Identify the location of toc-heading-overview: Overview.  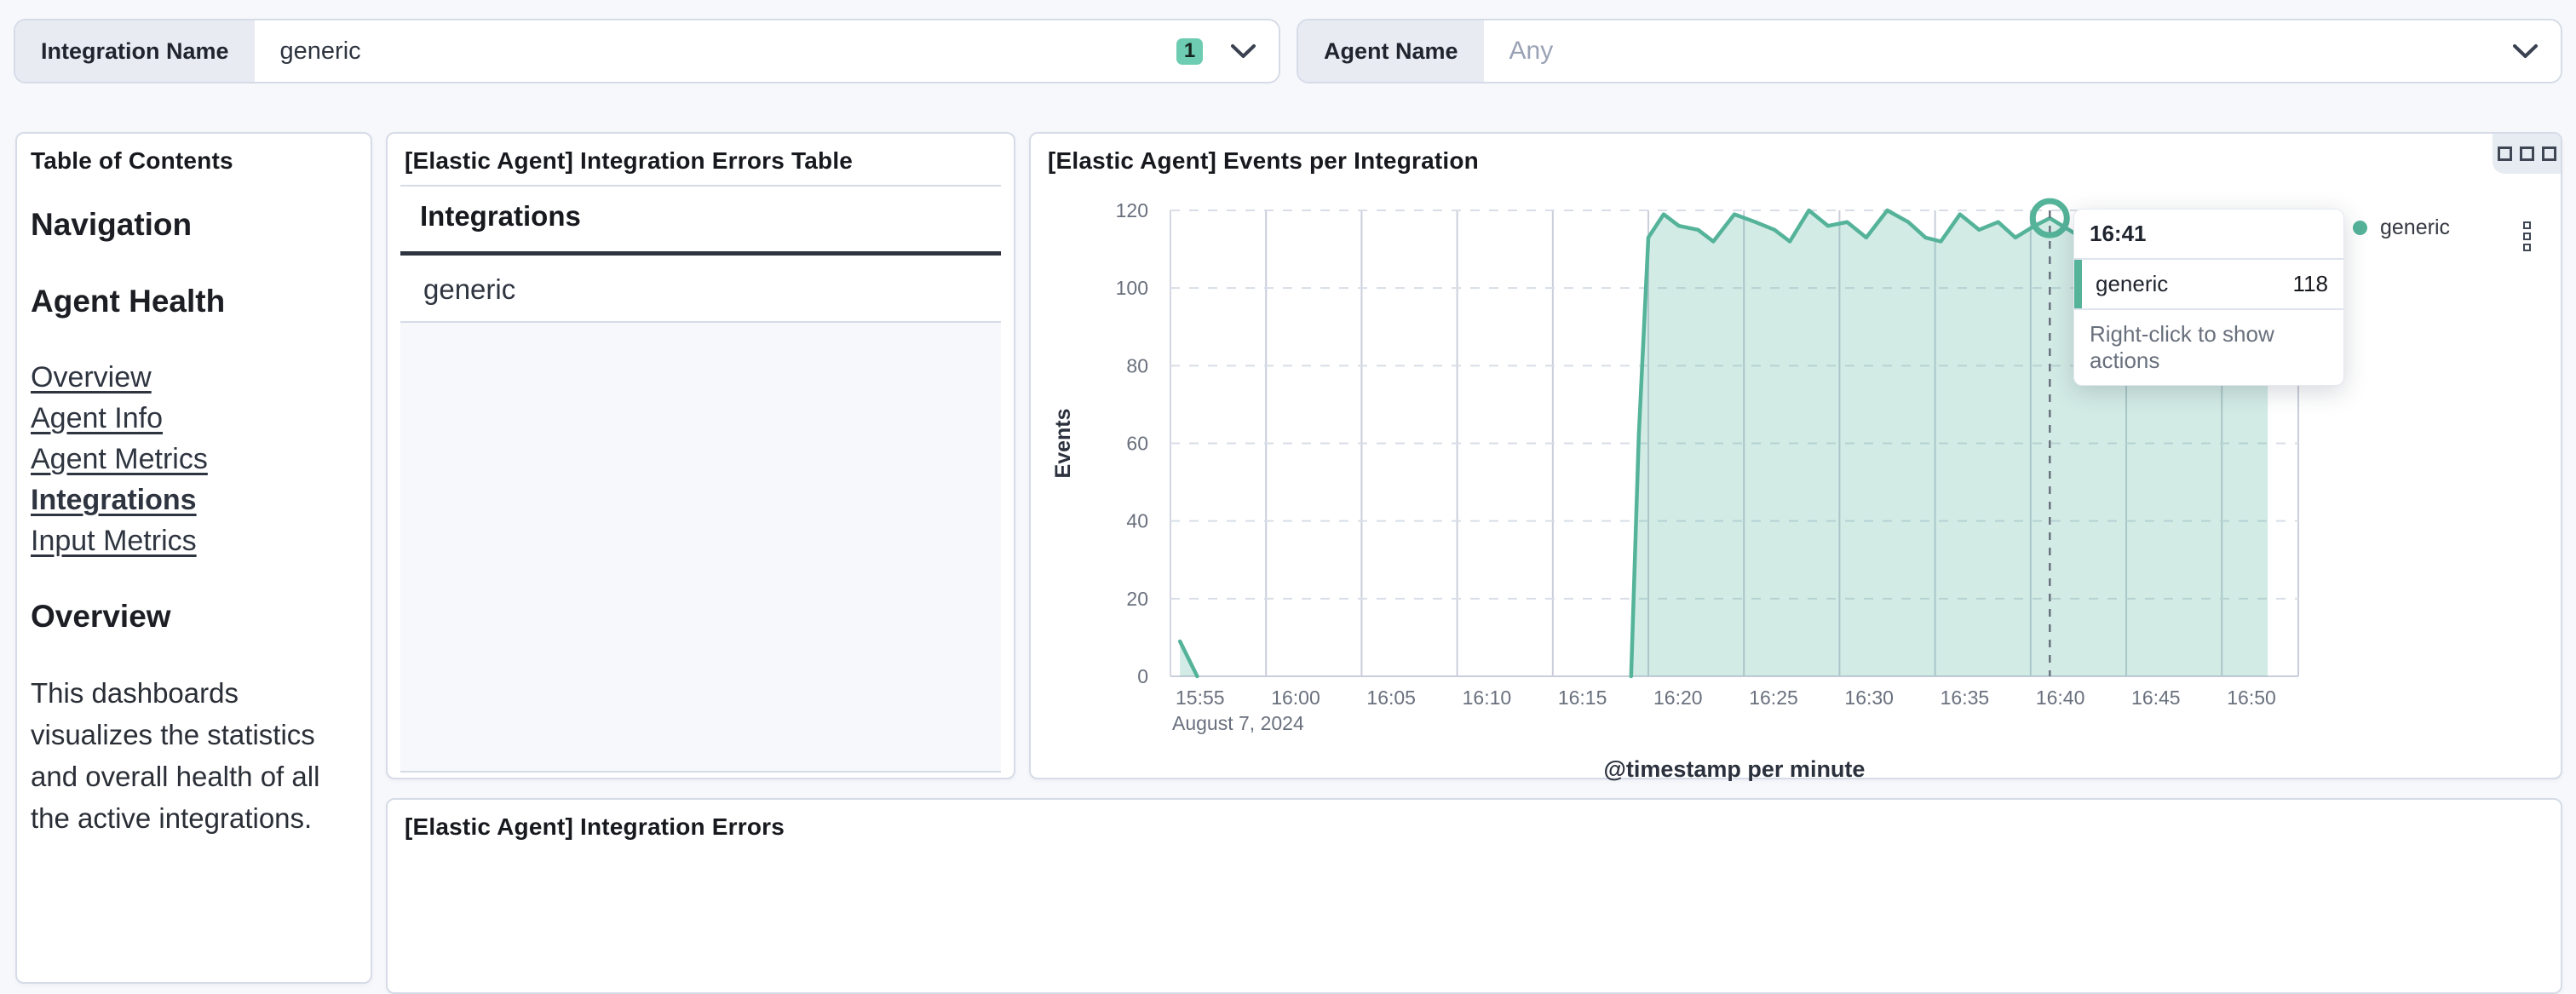
(101, 617).